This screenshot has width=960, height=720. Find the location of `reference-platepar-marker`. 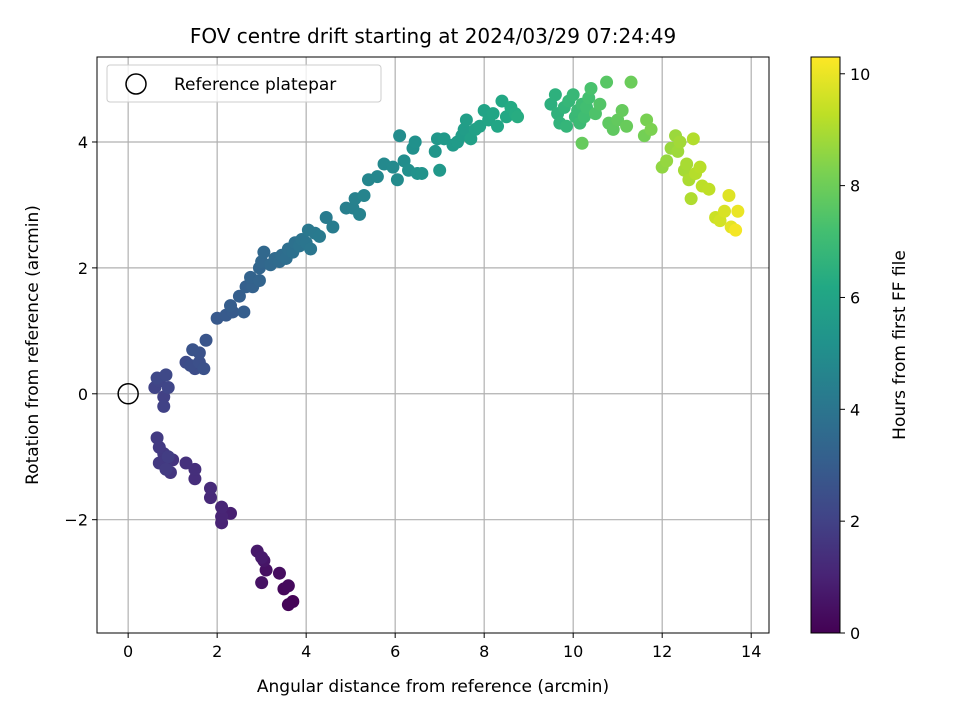

reference-platepar-marker is located at coordinates (128, 394).